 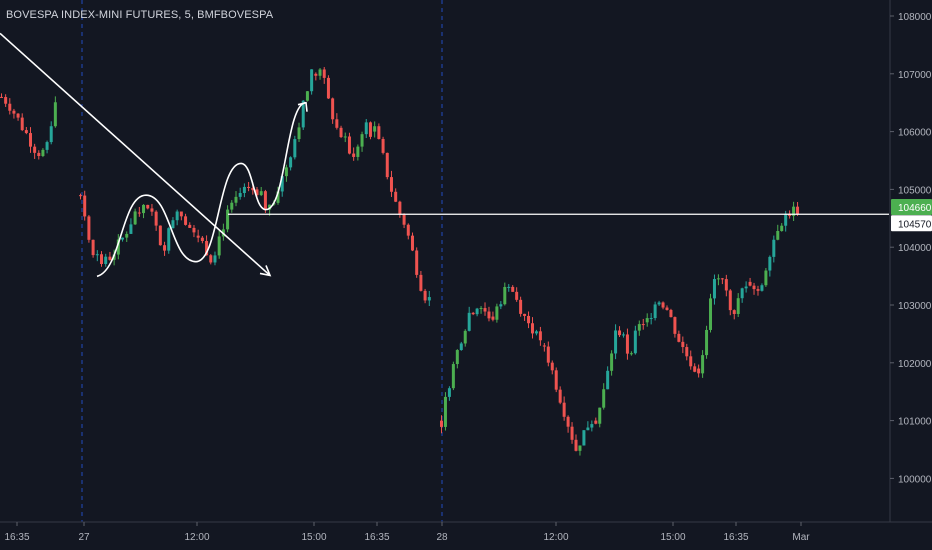 What do you see at coordinates (313, 537) in the screenshot?
I see `x-tick-label: 15:00` at bounding box center [313, 537].